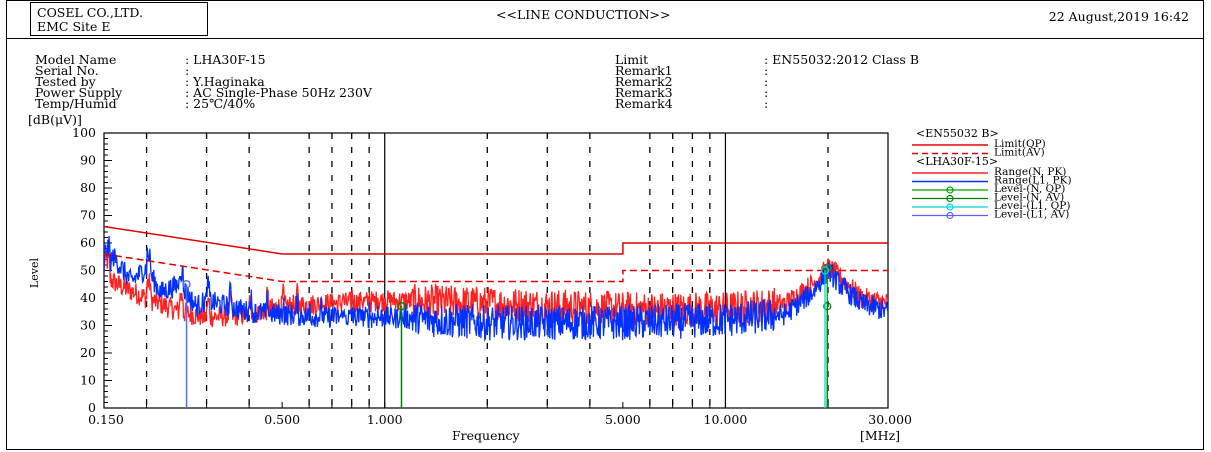 The height and width of the screenshot is (452, 1211). Describe the element at coordinates (88, 242) in the screenshot. I see `y-tick-label: 60` at that location.